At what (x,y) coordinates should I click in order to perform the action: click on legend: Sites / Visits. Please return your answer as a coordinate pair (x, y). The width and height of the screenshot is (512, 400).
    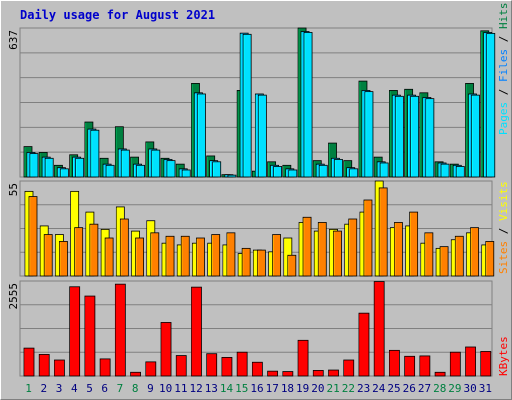
    Looking at the image, I should click on (503, 227).